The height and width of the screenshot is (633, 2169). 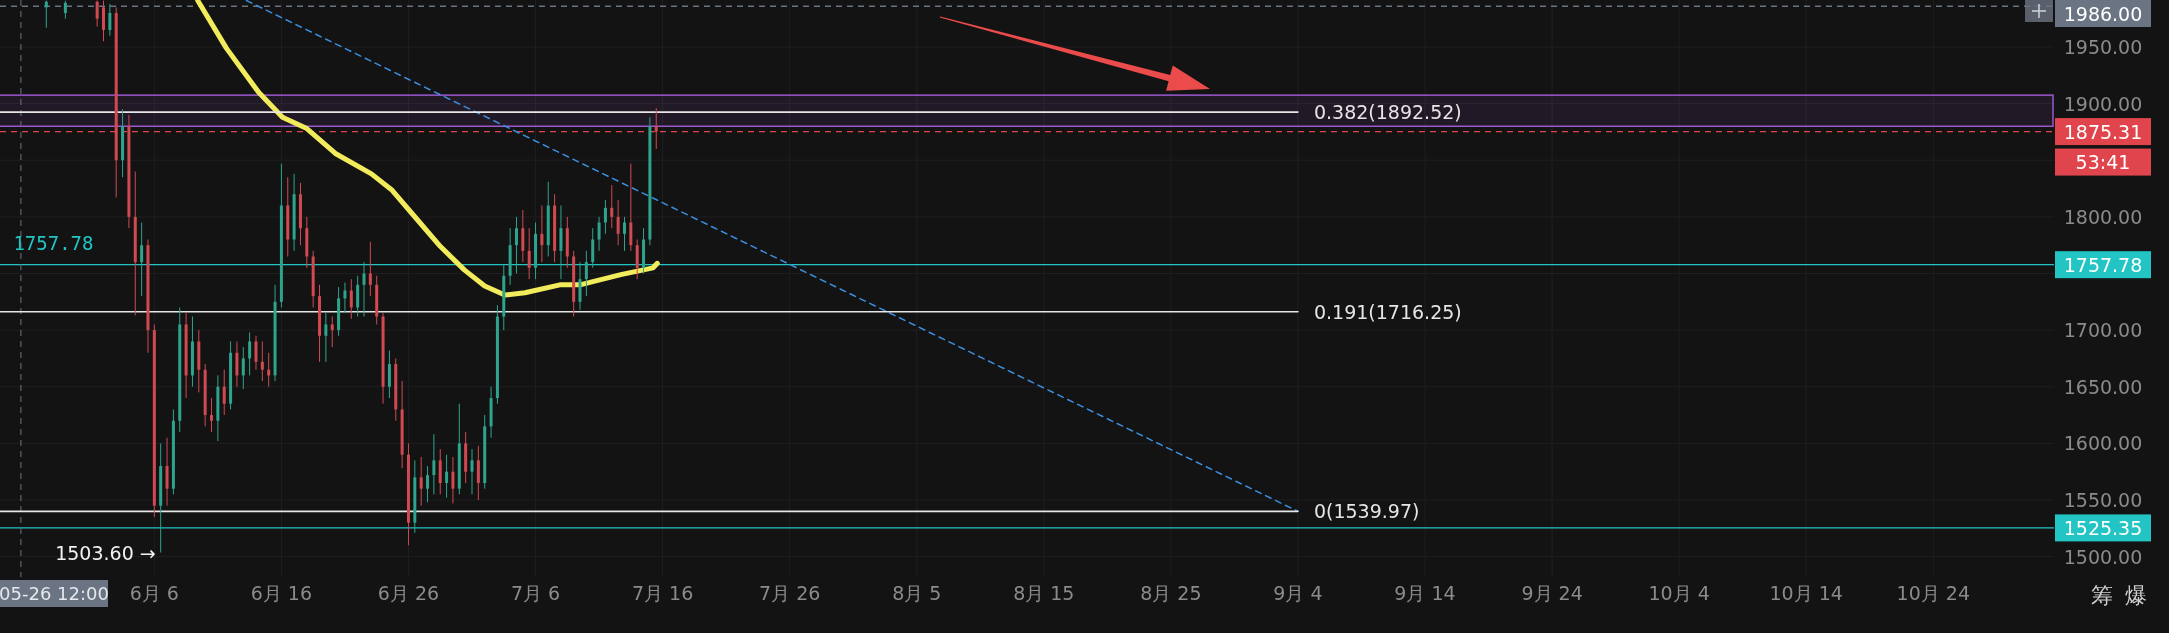 I want to click on x-tick-label: 10月 24, so click(x=1933, y=593).